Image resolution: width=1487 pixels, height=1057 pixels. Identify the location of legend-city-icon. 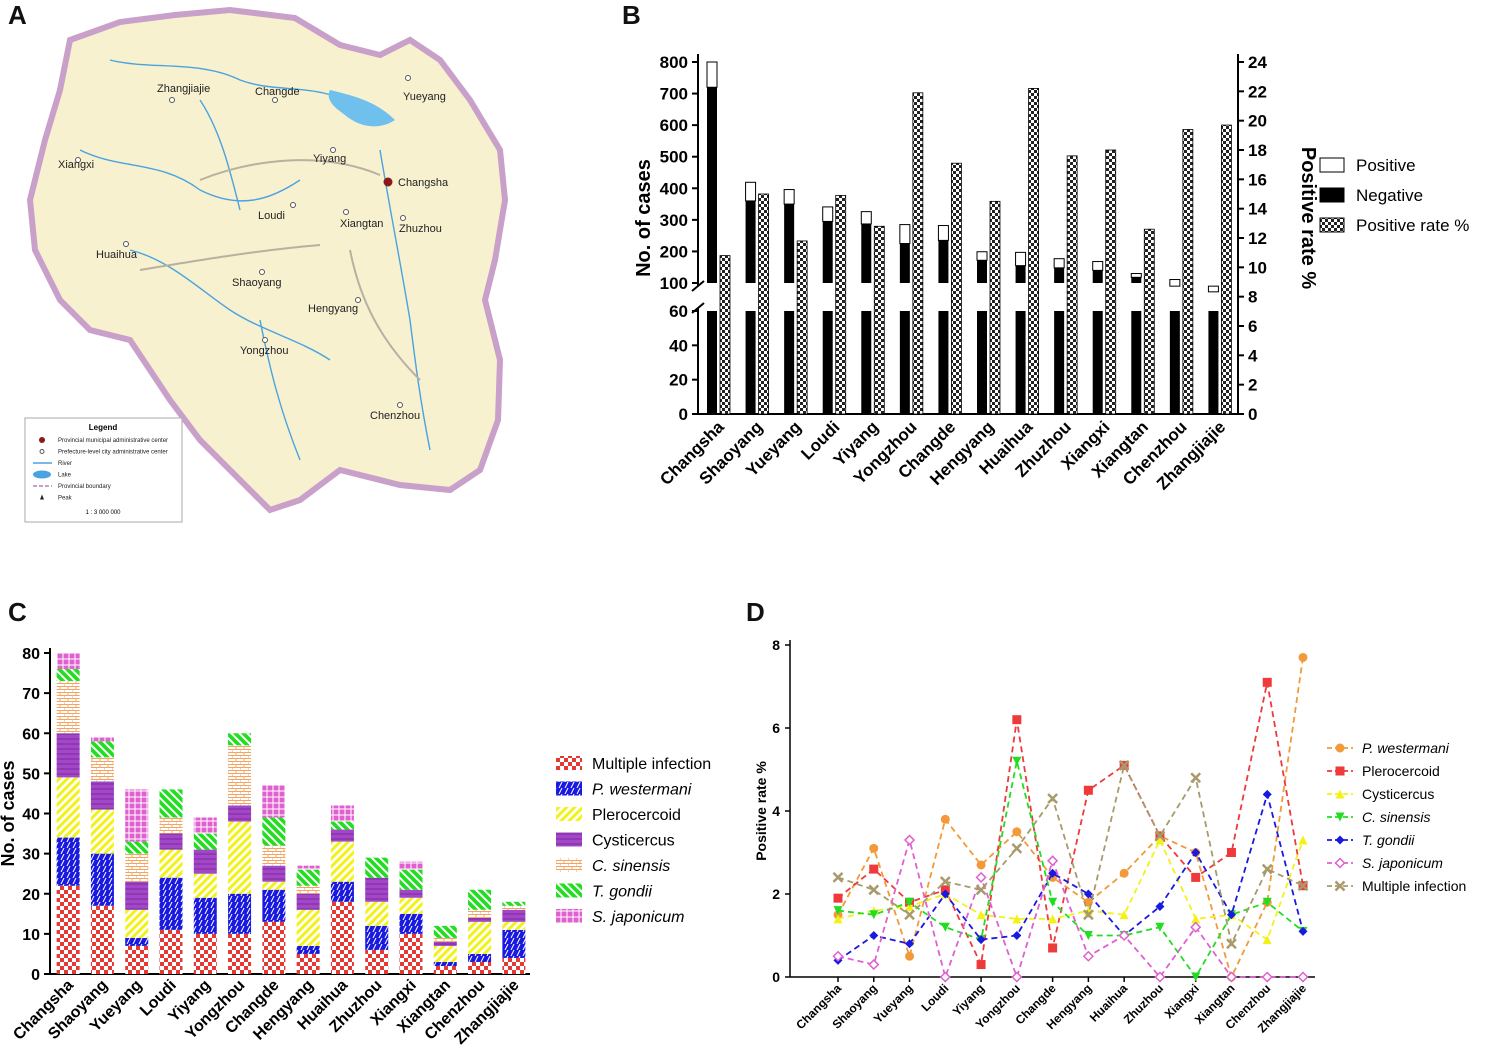
(42, 451).